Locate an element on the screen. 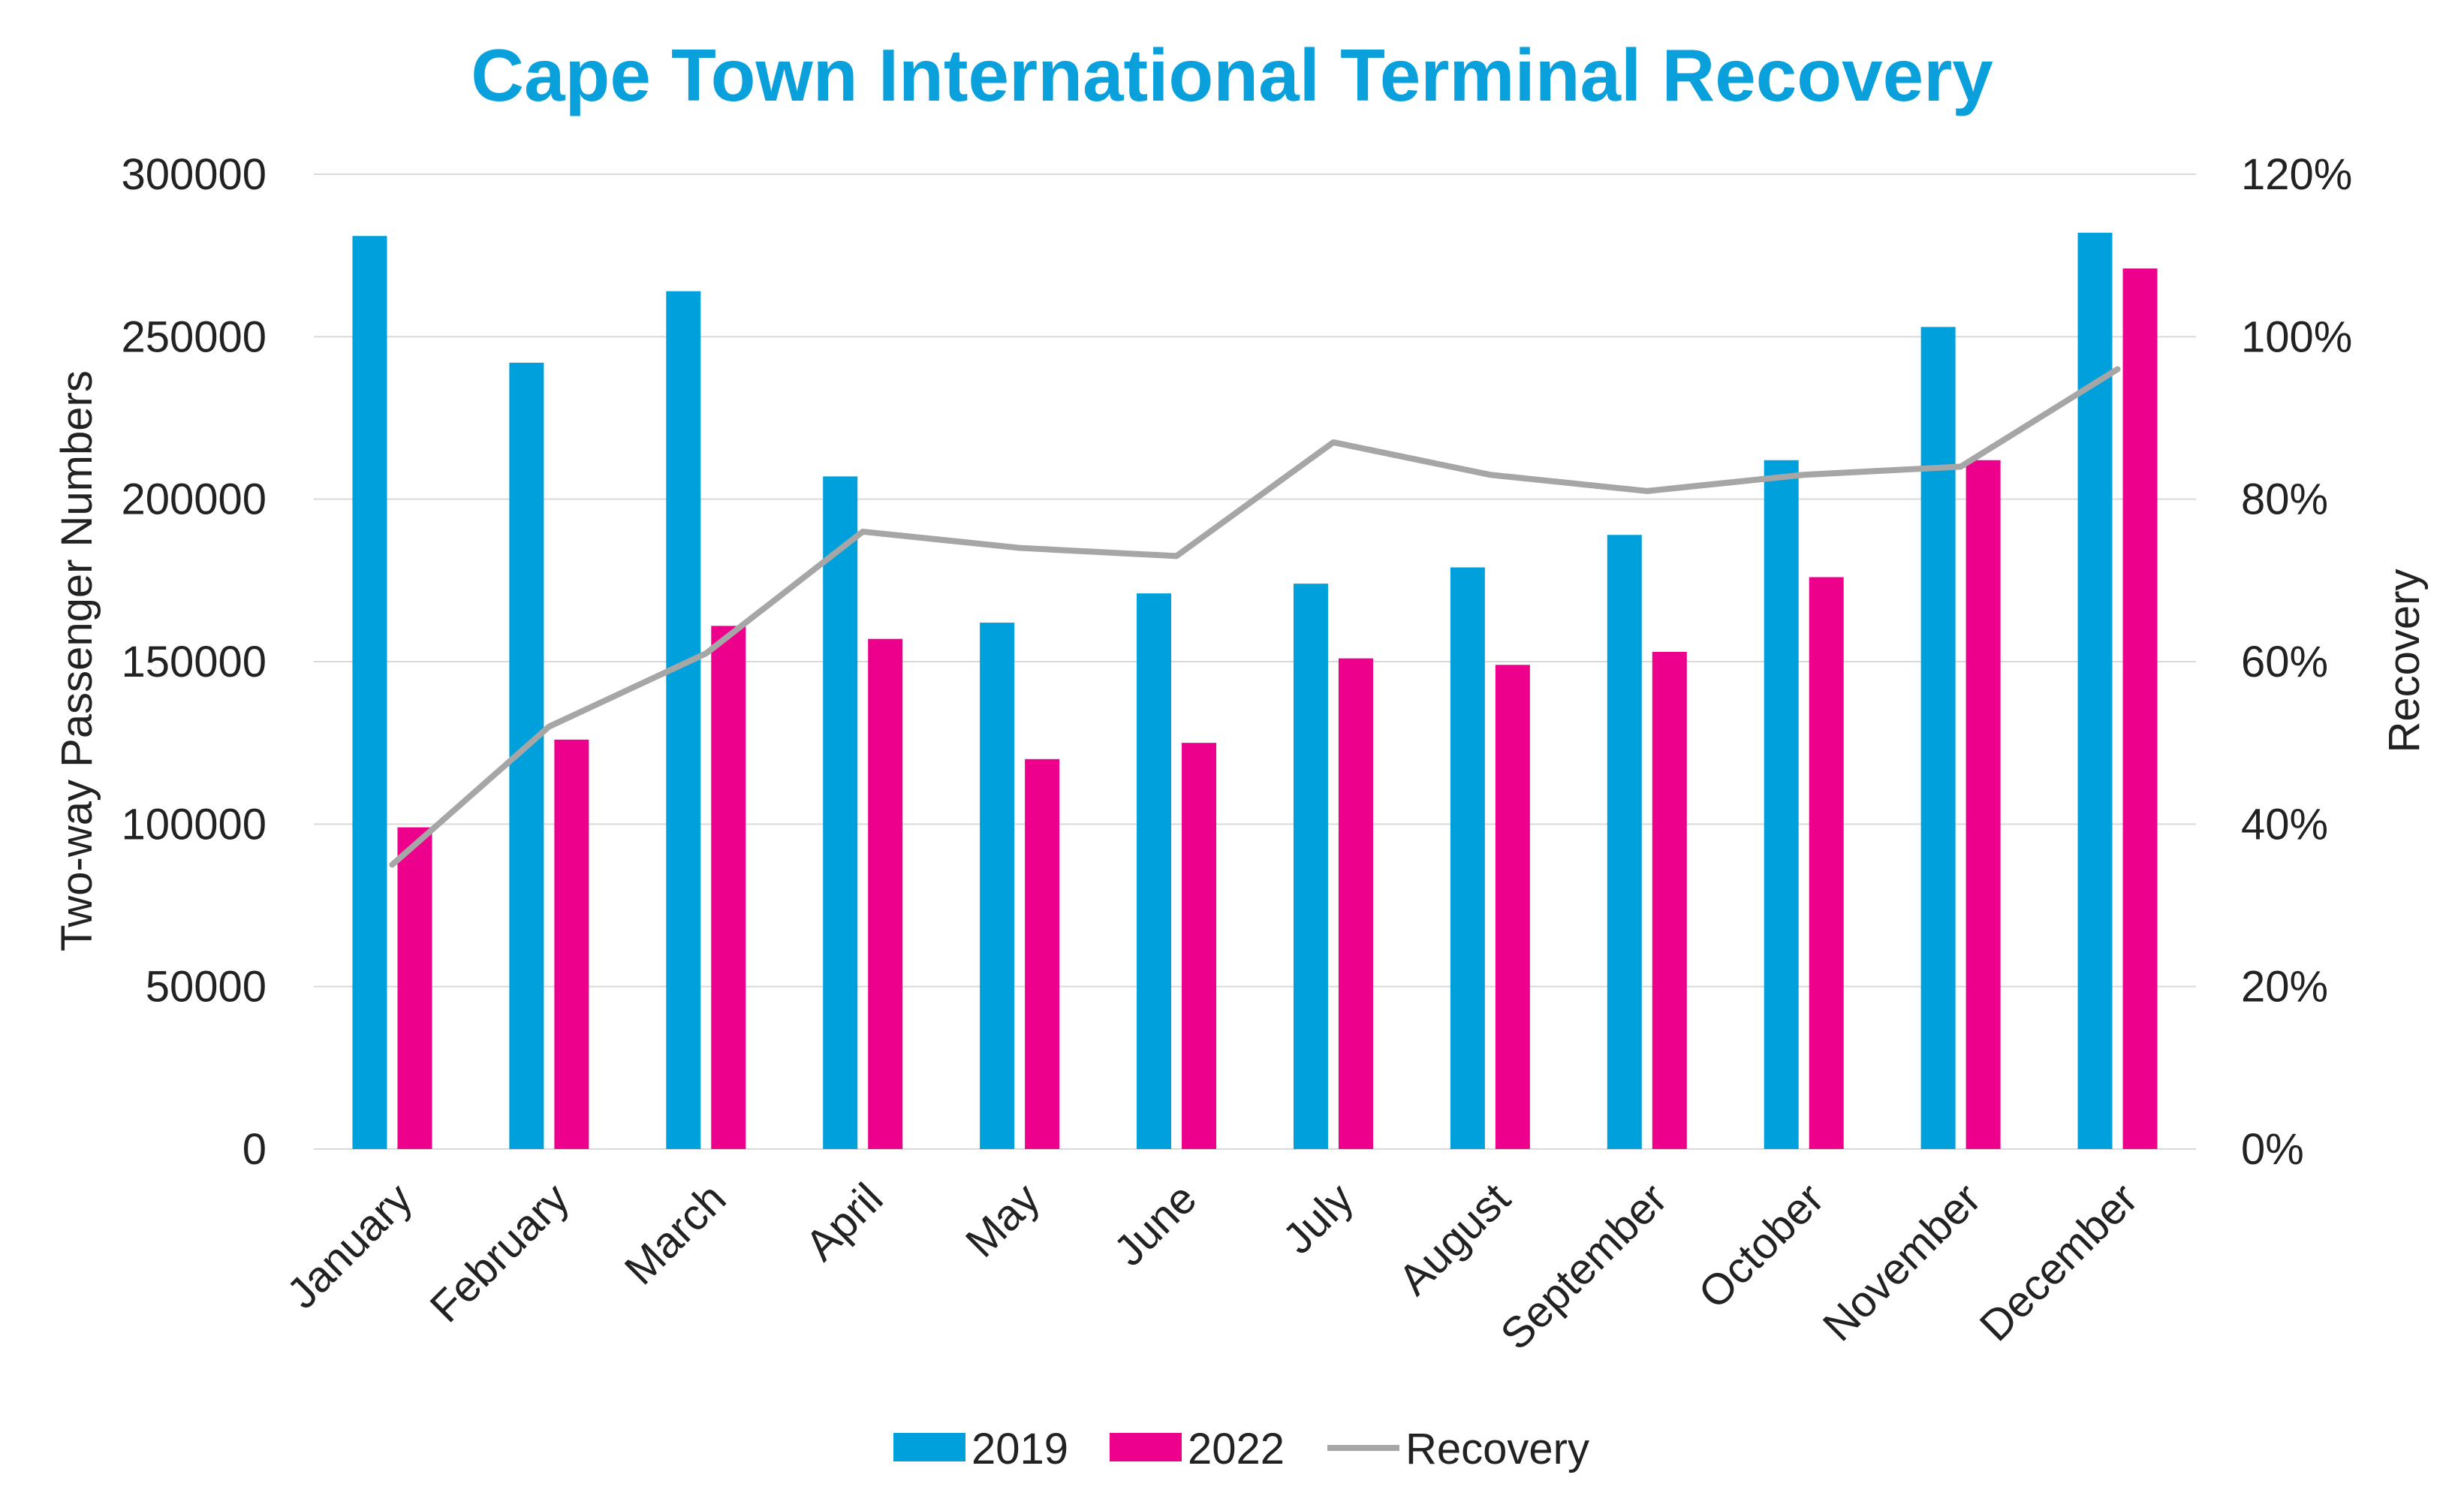 This screenshot has height=1502, width=2464. y2-tick-label: 100% is located at coordinates (2296, 336).